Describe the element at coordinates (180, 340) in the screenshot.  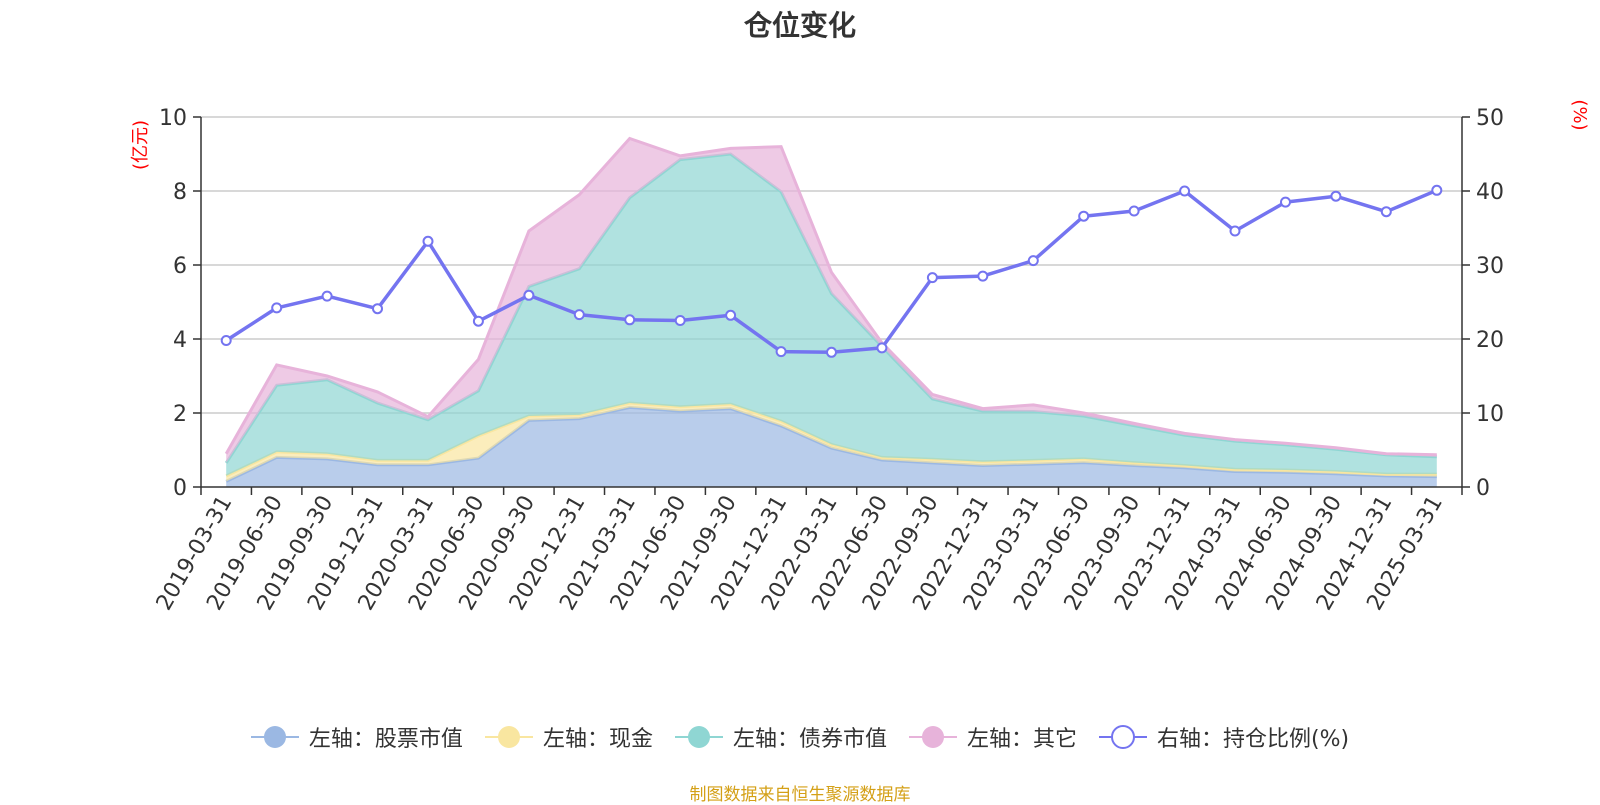
I see `left-axis-tick-label: 4` at that location.